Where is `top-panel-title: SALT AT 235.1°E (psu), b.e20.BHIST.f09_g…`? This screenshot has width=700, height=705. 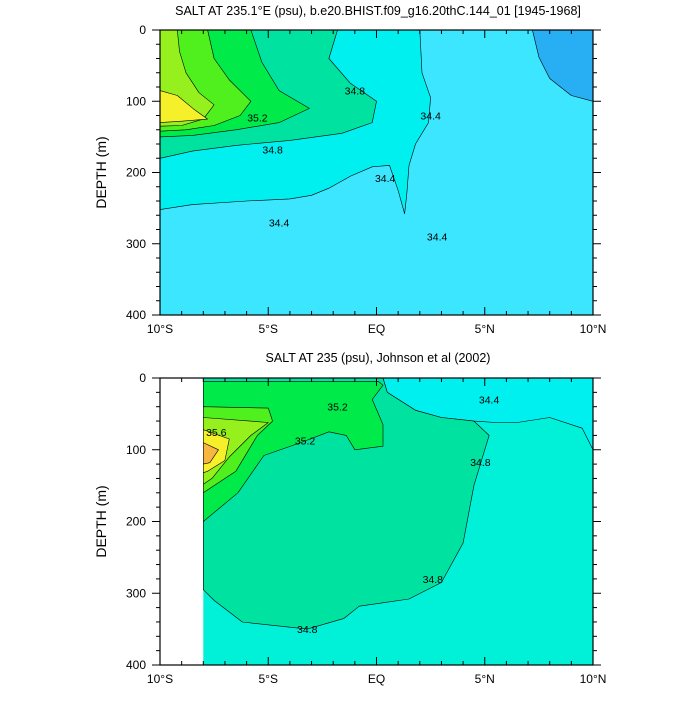 top-panel-title: SALT AT 235.1°E (psu), b.e20.BHIST.f09_g… is located at coordinates (378, 11).